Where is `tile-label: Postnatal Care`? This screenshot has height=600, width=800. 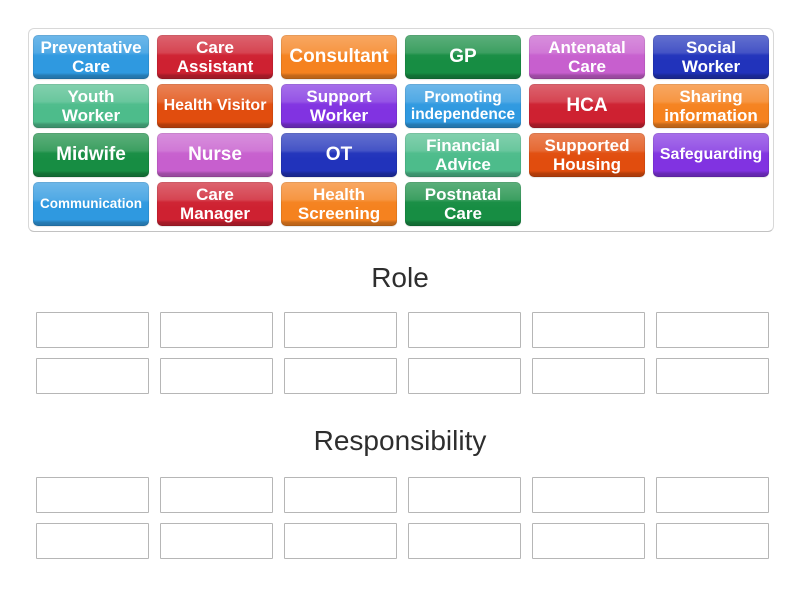
tile-label: Postnatal Care is located at coordinates (463, 203).